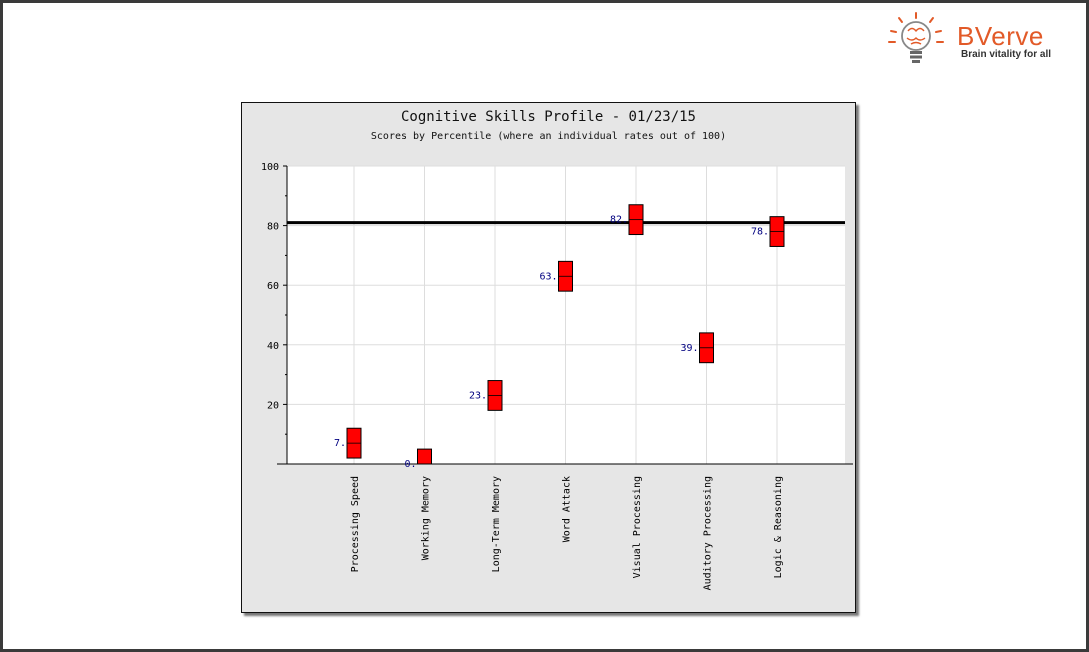 The width and height of the screenshot is (1089, 652). Describe the element at coordinates (273, 346) in the screenshot. I see `y-tick-label: 40` at that location.